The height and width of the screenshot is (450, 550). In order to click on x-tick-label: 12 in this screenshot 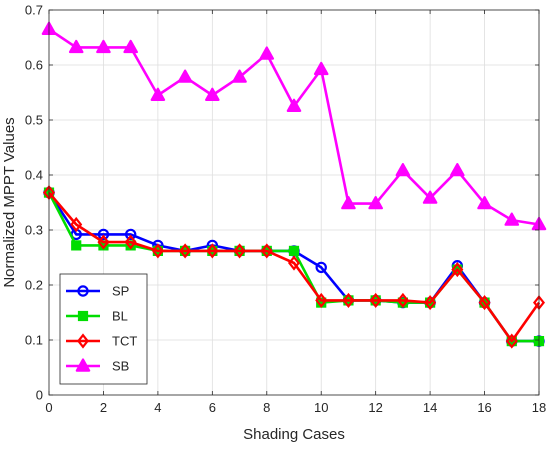, I will do `click(375, 407)`.